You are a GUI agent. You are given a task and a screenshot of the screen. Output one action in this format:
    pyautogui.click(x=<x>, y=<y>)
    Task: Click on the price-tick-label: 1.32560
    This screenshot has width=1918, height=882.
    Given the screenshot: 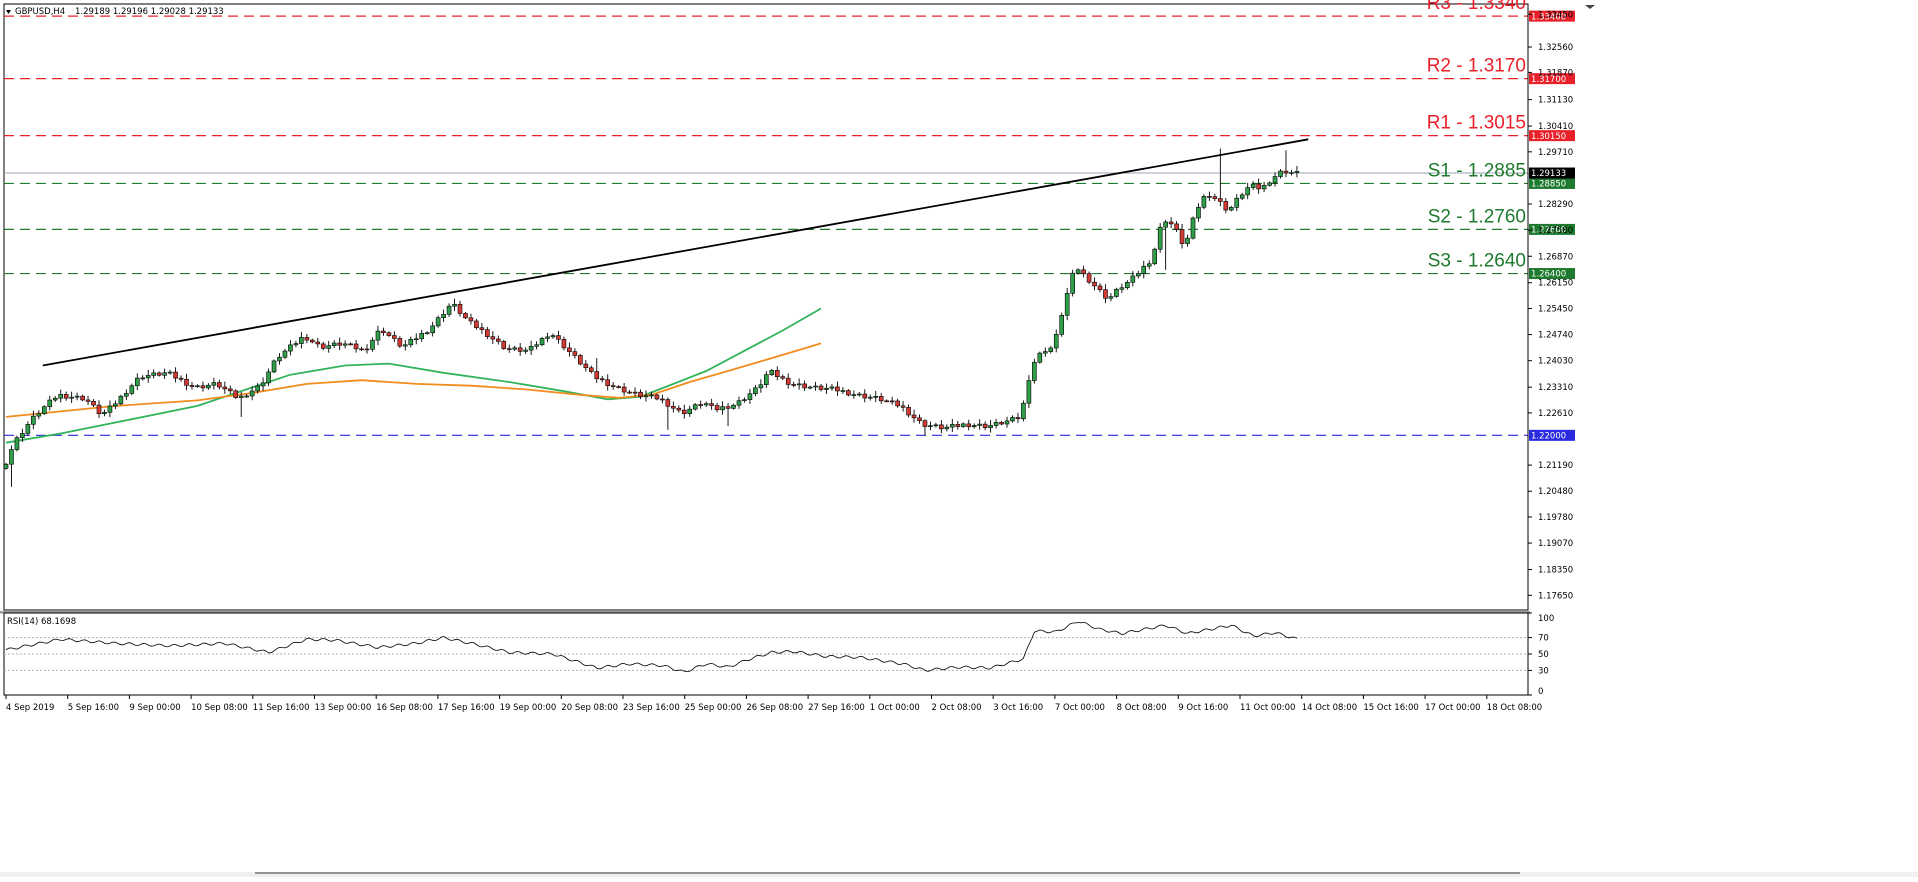 What is the action you would take?
    pyautogui.click(x=1555, y=48)
    